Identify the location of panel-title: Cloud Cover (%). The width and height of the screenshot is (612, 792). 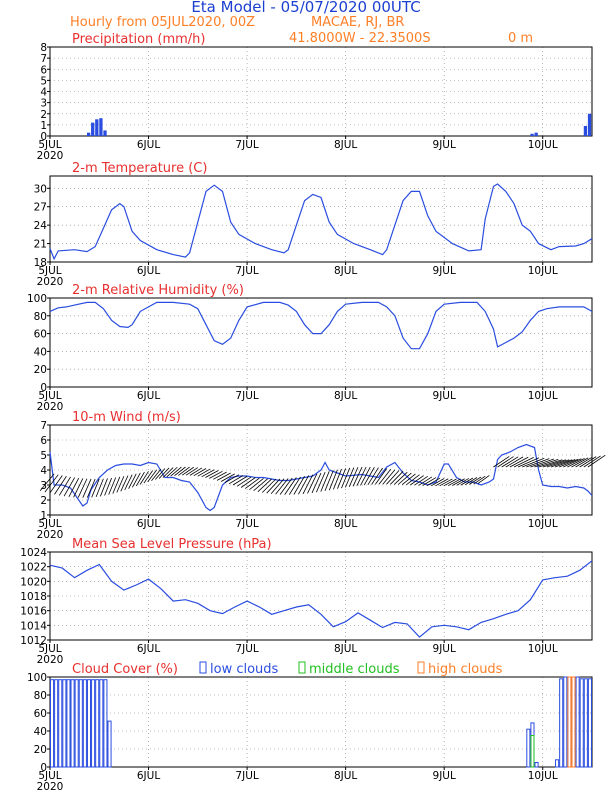
(125, 669).